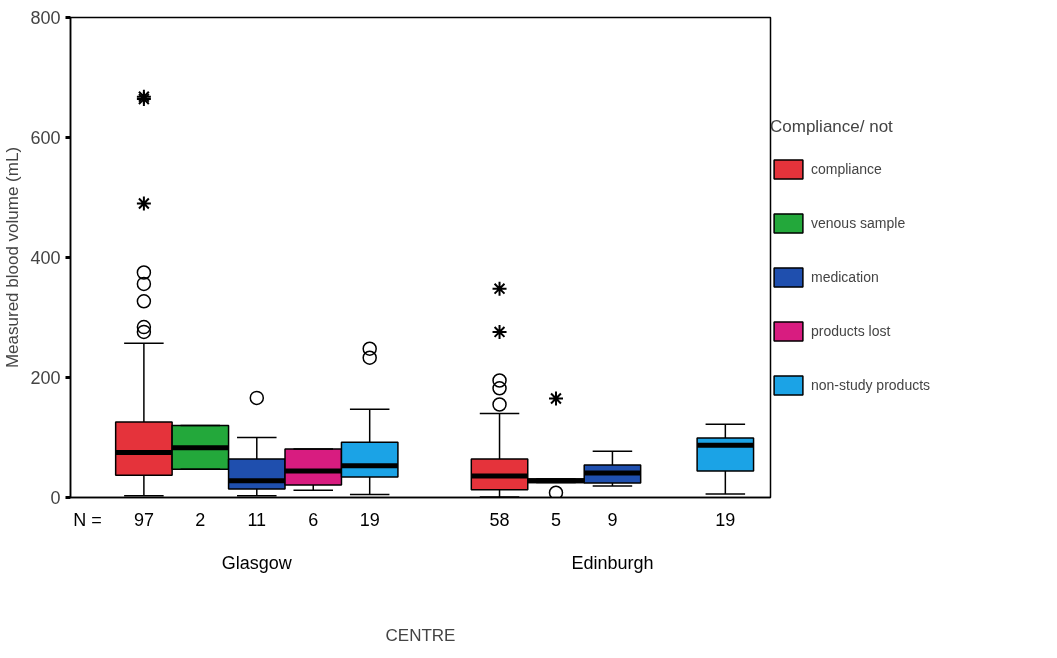 The height and width of the screenshot is (658, 1057). Describe the element at coordinates (200, 519) in the screenshot. I see `text: 2` at that location.